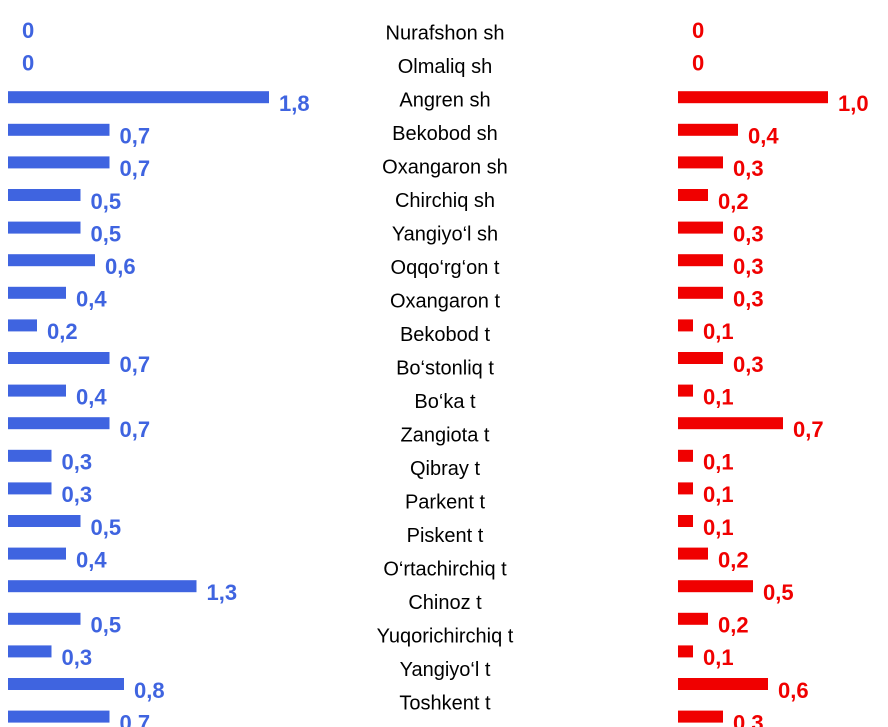 The height and width of the screenshot is (727, 888). I want to click on category-label: Piskent t, so click(445, 536).